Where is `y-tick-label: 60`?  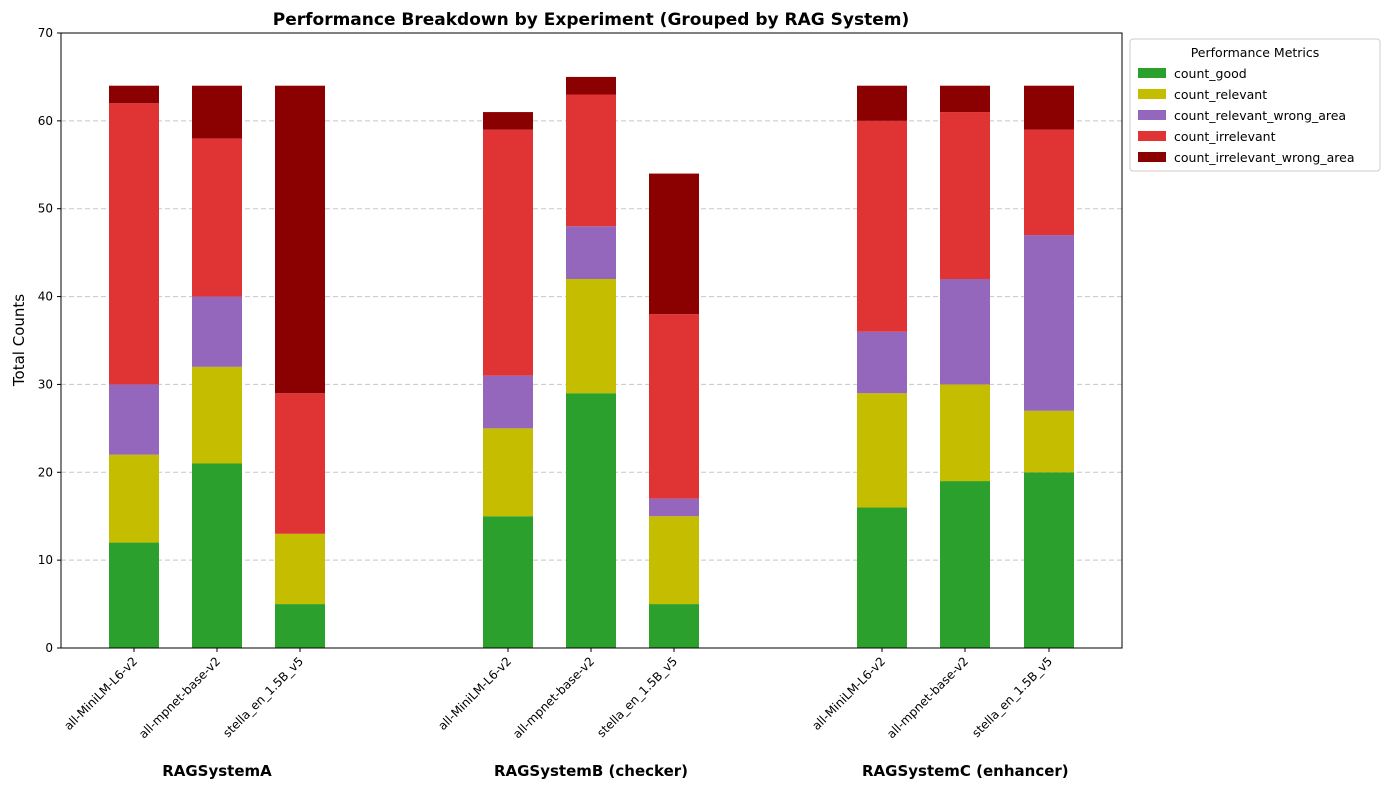 y-tick-label: 60 is located at coordinates (45, 121).